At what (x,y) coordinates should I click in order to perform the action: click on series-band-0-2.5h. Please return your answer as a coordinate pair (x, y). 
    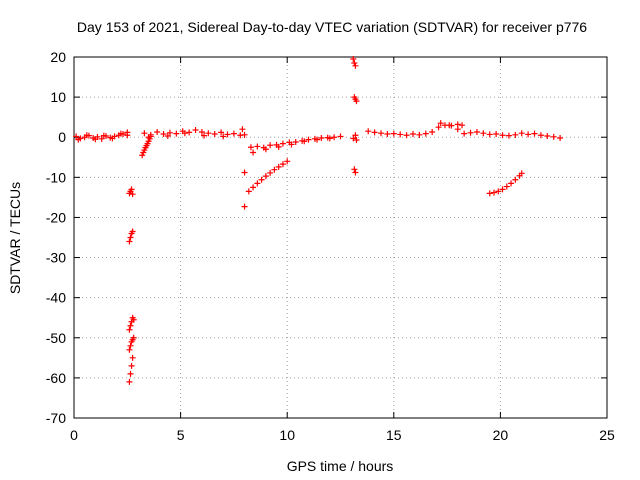
    Looking at the image, I should click on (102, 136).